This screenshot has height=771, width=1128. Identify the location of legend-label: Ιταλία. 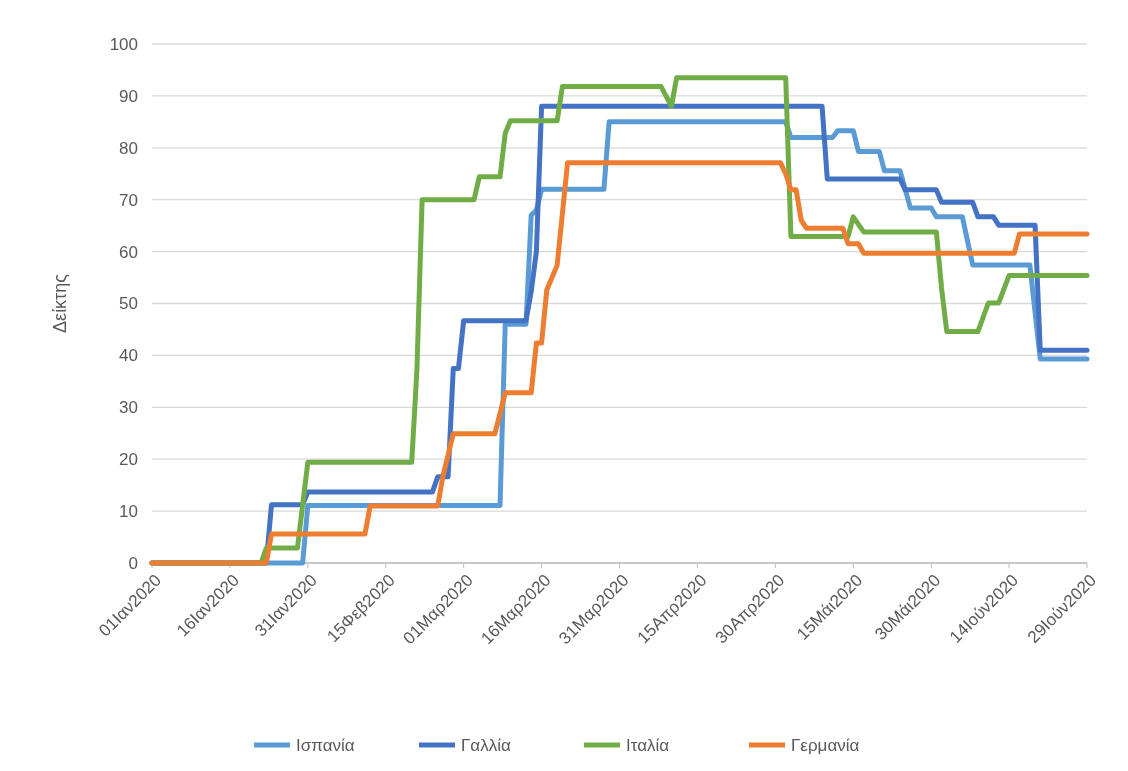
(648, 745).